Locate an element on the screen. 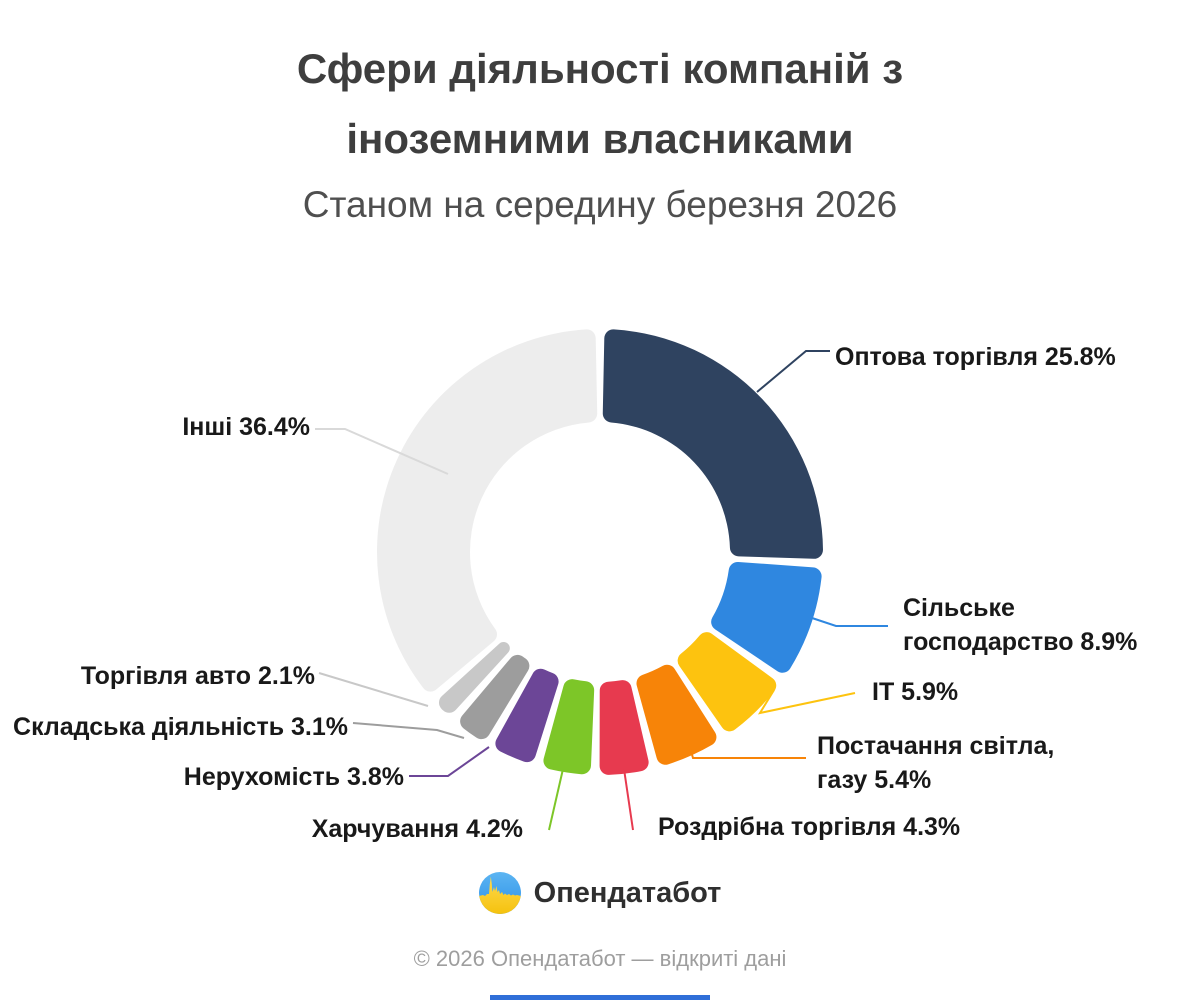 This screenshot has height=1000, width=1200. bottom-accent-bar is located at coordinates (600, 997).